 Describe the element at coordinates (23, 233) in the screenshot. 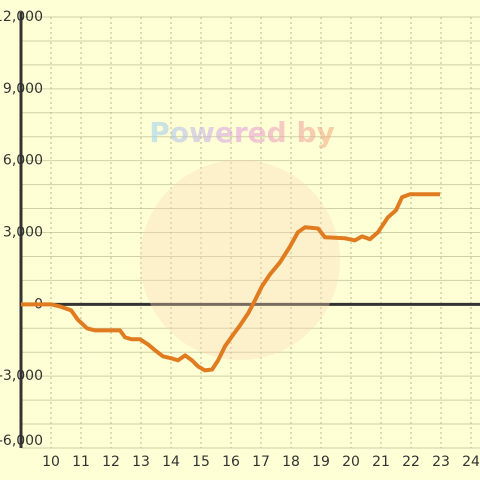

I see `y-tick-label: 3,000` at that location.